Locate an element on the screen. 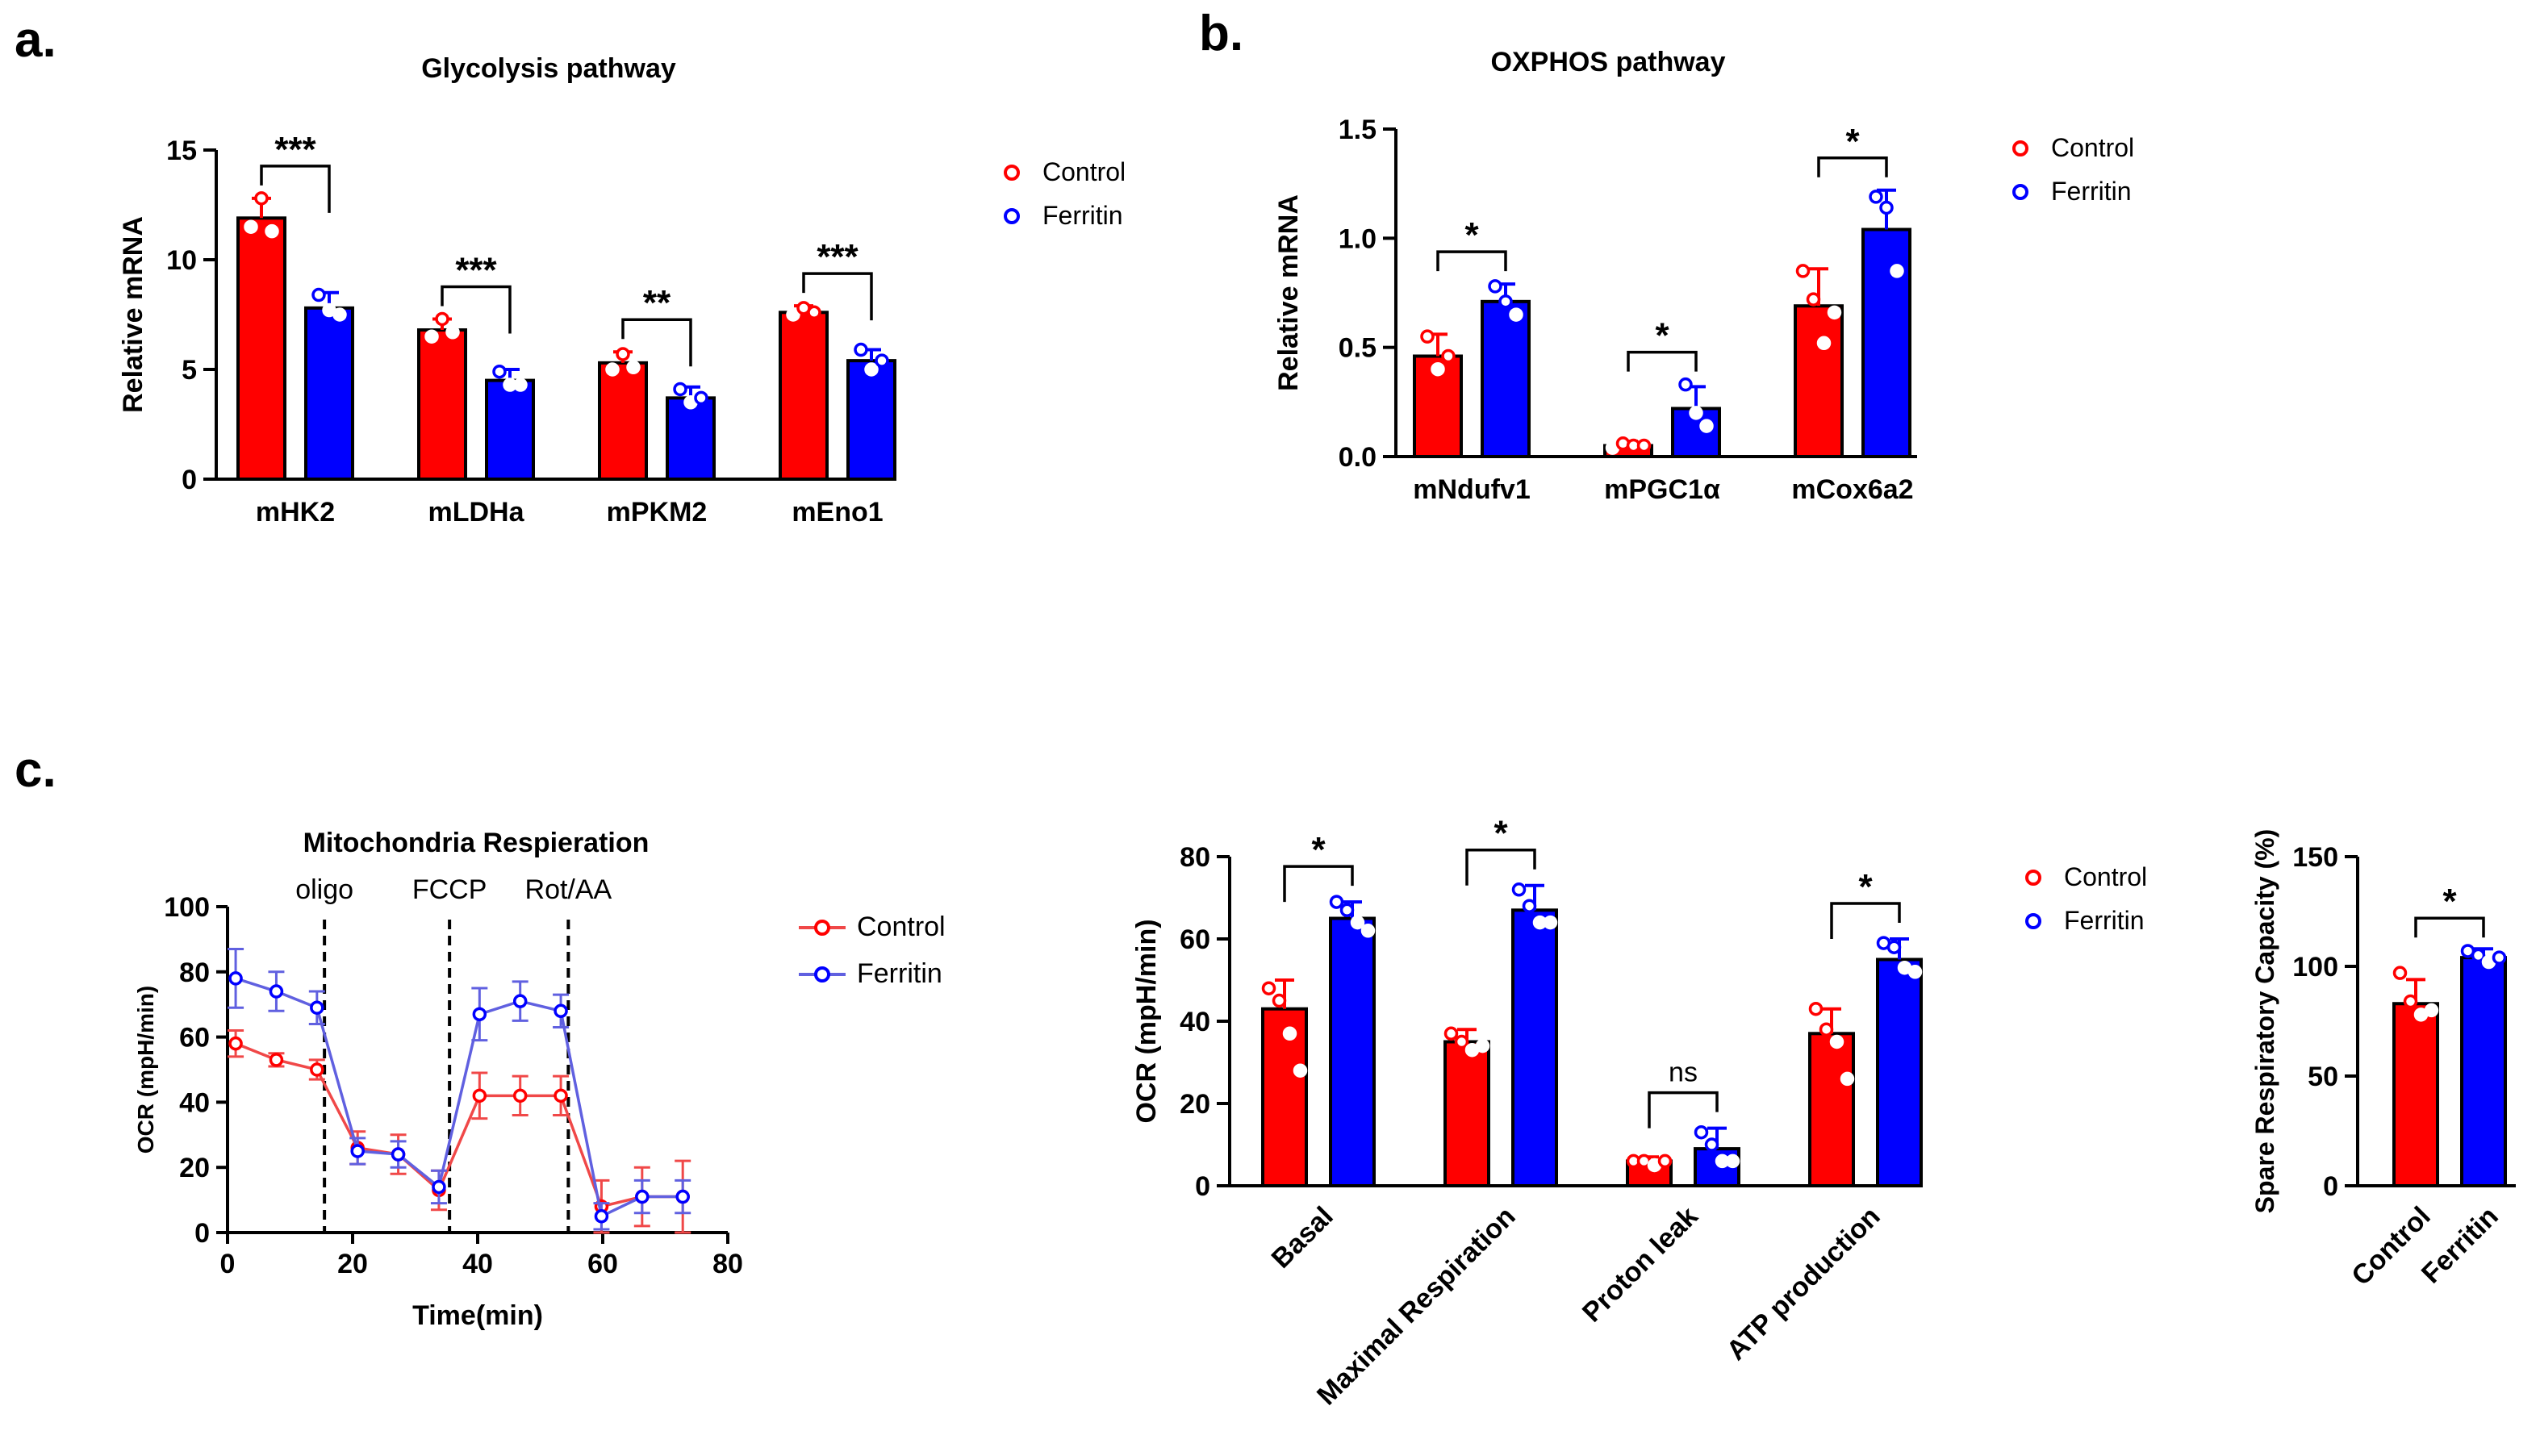  injection-label: oligo is located at coordinates (324, 890).